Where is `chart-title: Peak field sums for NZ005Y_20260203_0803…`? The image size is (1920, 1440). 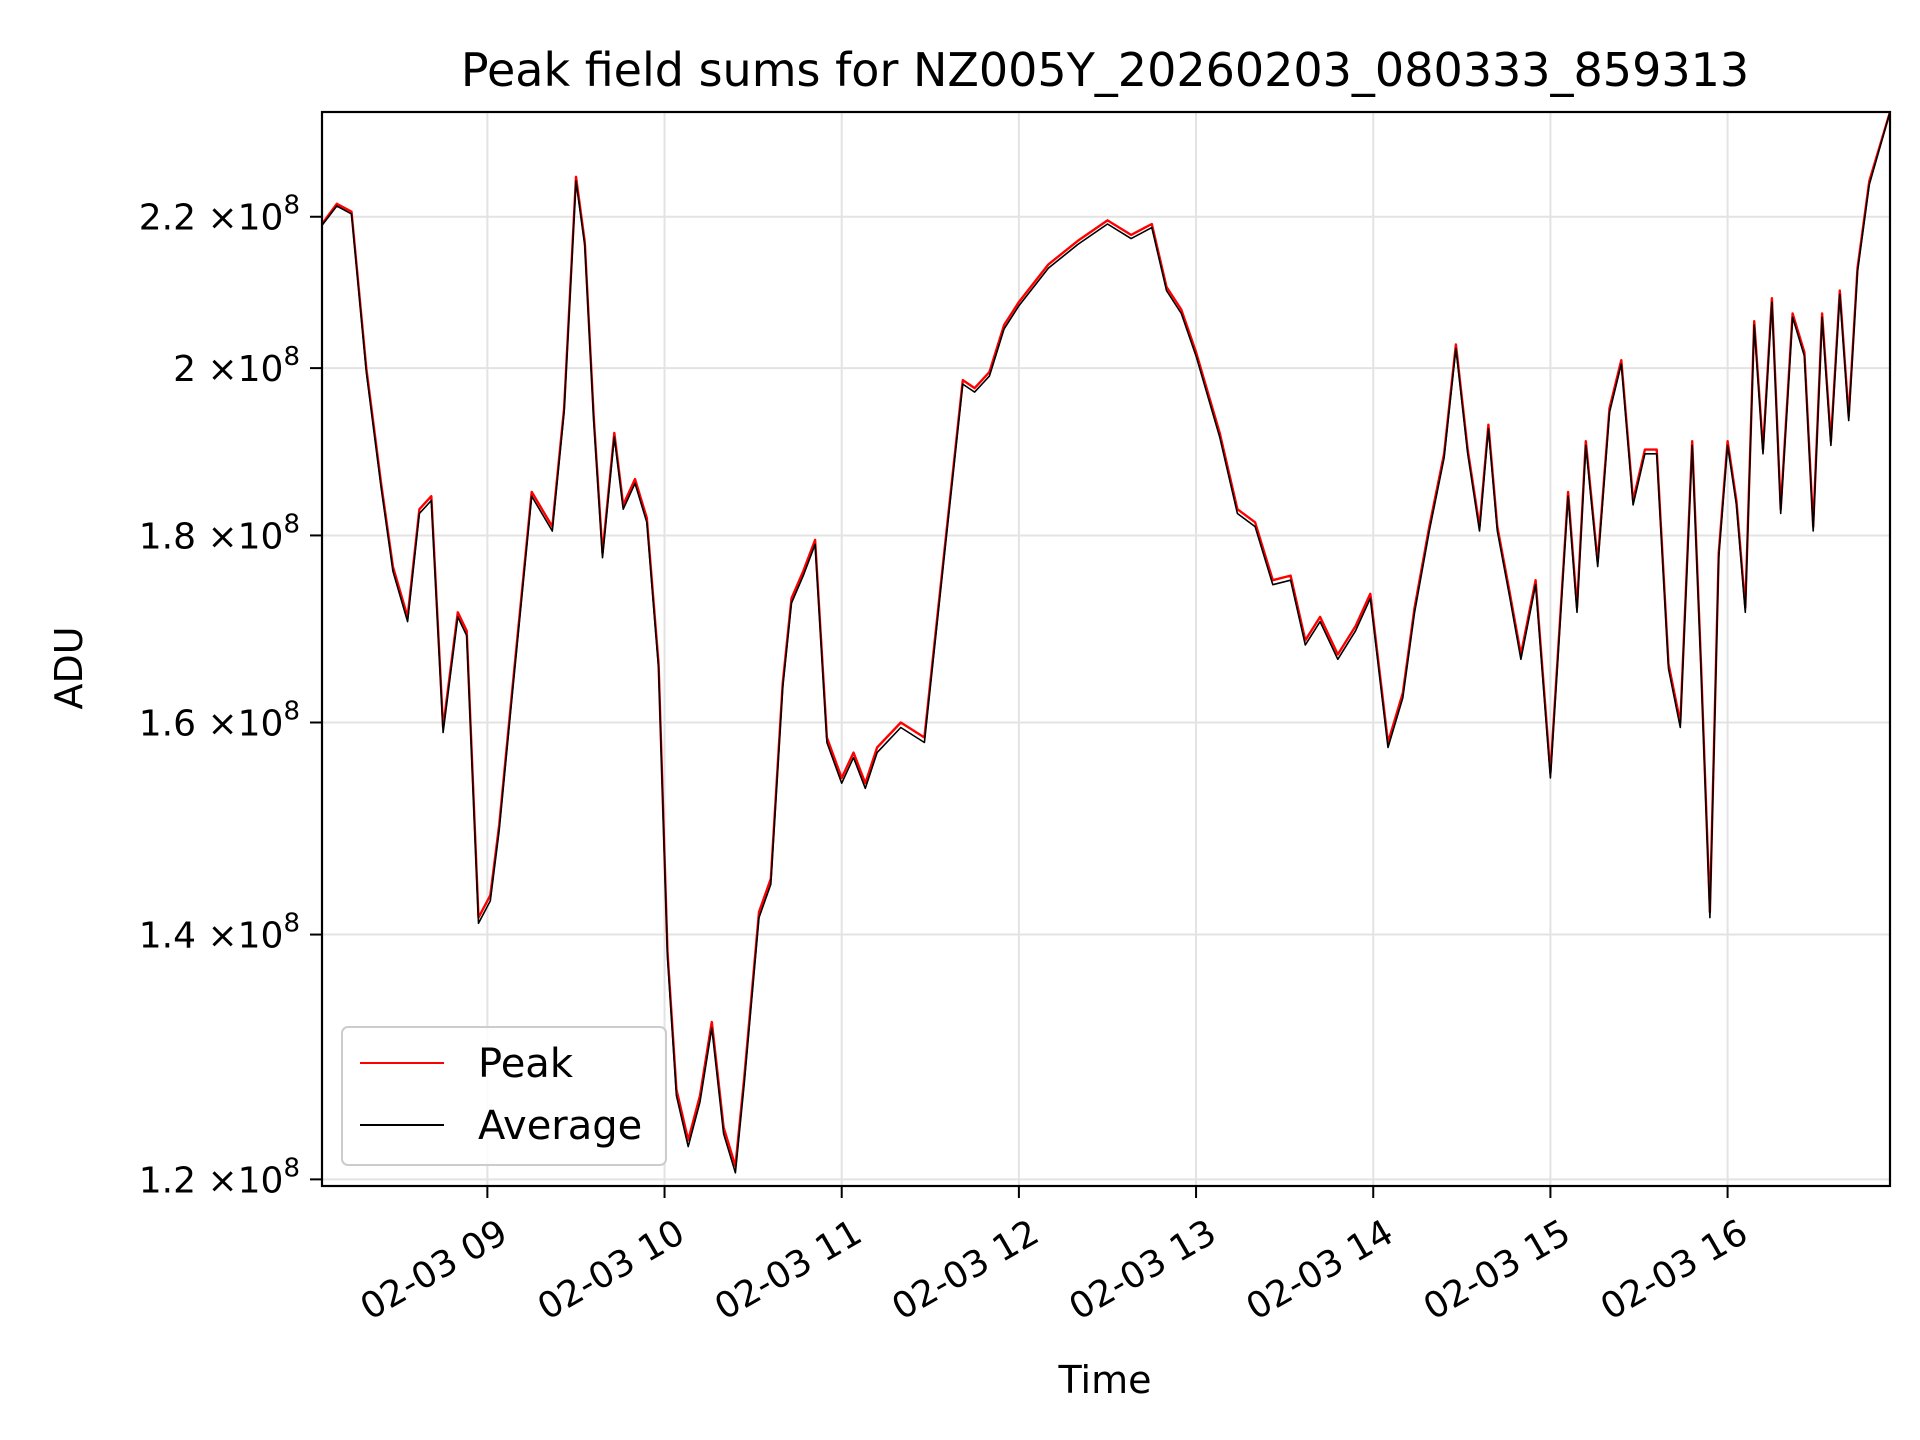 chart-title: Peak field sums for NZ005Y_20260203_0803… is located at coordinates (1105, 70).